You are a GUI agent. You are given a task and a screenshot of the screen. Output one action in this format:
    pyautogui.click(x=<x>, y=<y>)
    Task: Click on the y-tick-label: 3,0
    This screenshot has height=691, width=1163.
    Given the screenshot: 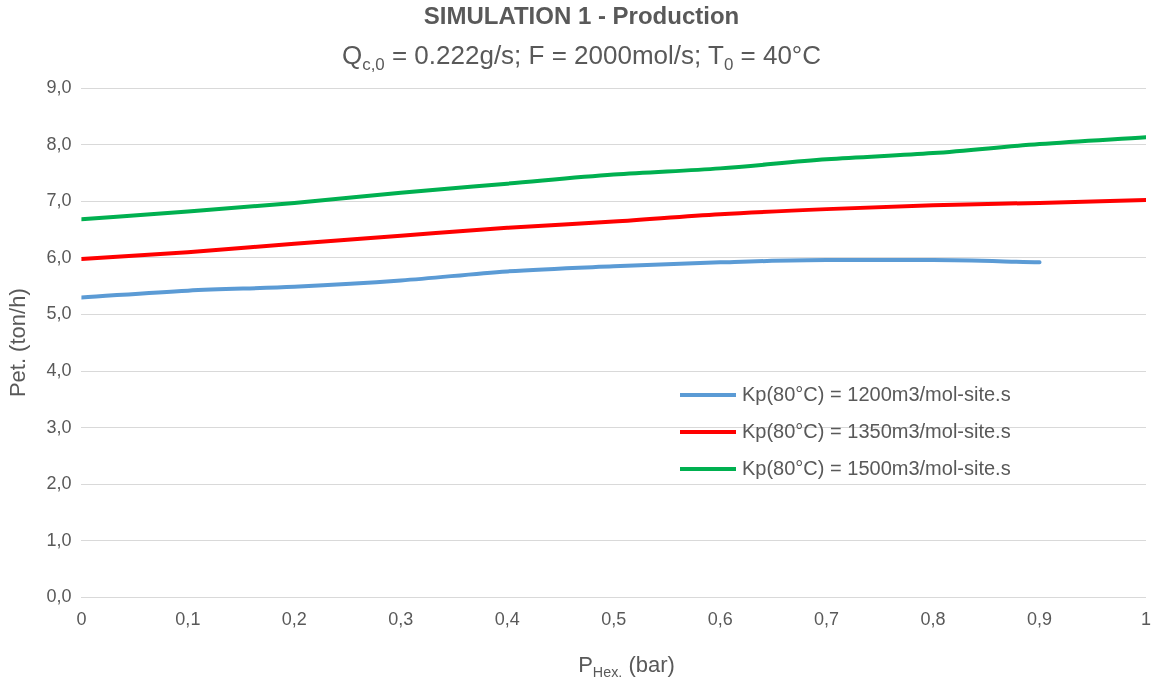 What is the action you would take?
    pyautogui.click(x=59, y=426)
    